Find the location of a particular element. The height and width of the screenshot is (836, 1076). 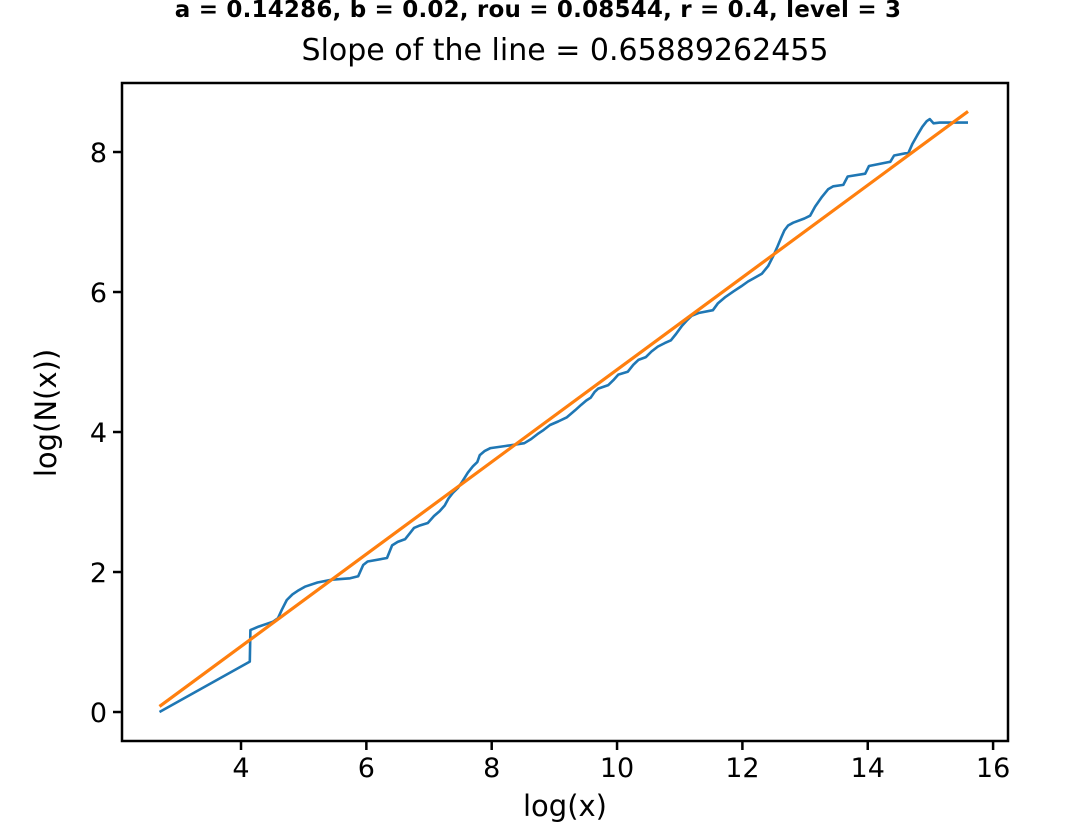

x-tick-label: 14 is located at coordinates (868, 768).